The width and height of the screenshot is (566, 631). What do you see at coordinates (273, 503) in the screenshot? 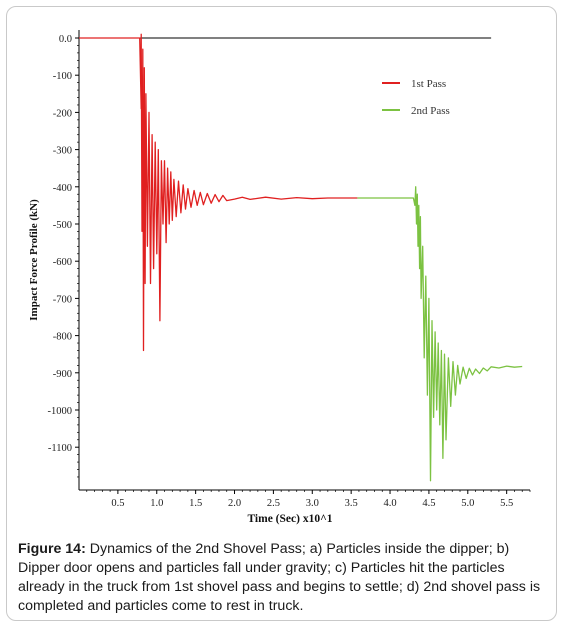
I see `x-tick-label: 2.5` at bounding box center [273, 503].